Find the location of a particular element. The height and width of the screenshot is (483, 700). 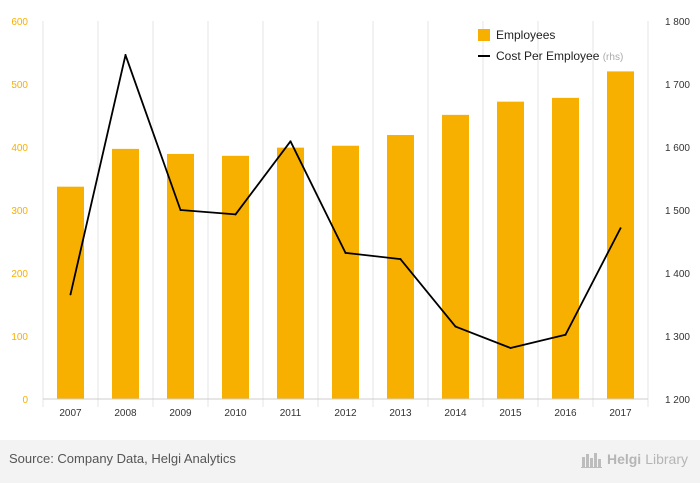

line-point-2015 is located at coordinates (510, 347).